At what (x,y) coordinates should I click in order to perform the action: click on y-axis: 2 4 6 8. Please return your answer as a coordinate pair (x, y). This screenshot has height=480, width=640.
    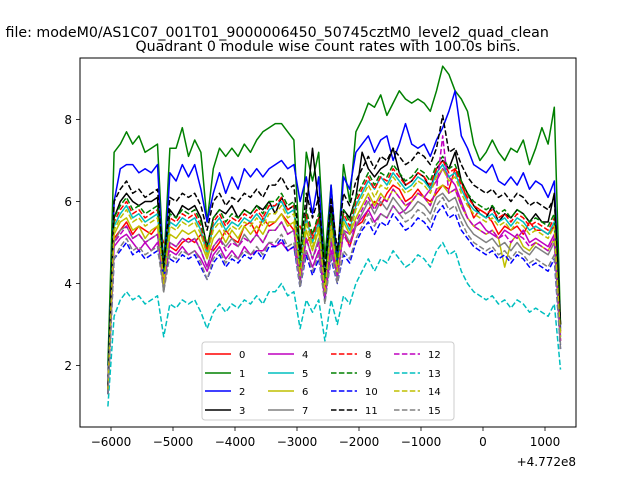
    Looking at the image, I should click on (72, 243).